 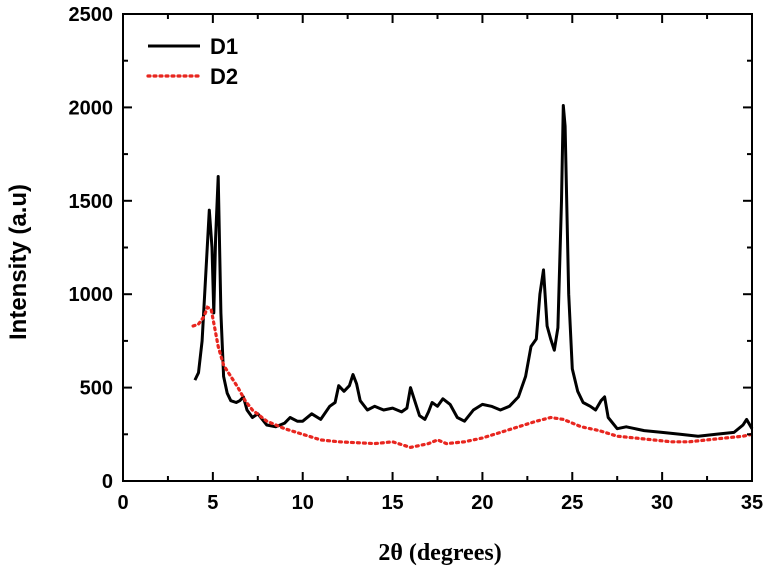 What do you see at coordinates (96, 389) in the screenshot?
I see `y-tick-label: 500` at bounding box center [96, 389].